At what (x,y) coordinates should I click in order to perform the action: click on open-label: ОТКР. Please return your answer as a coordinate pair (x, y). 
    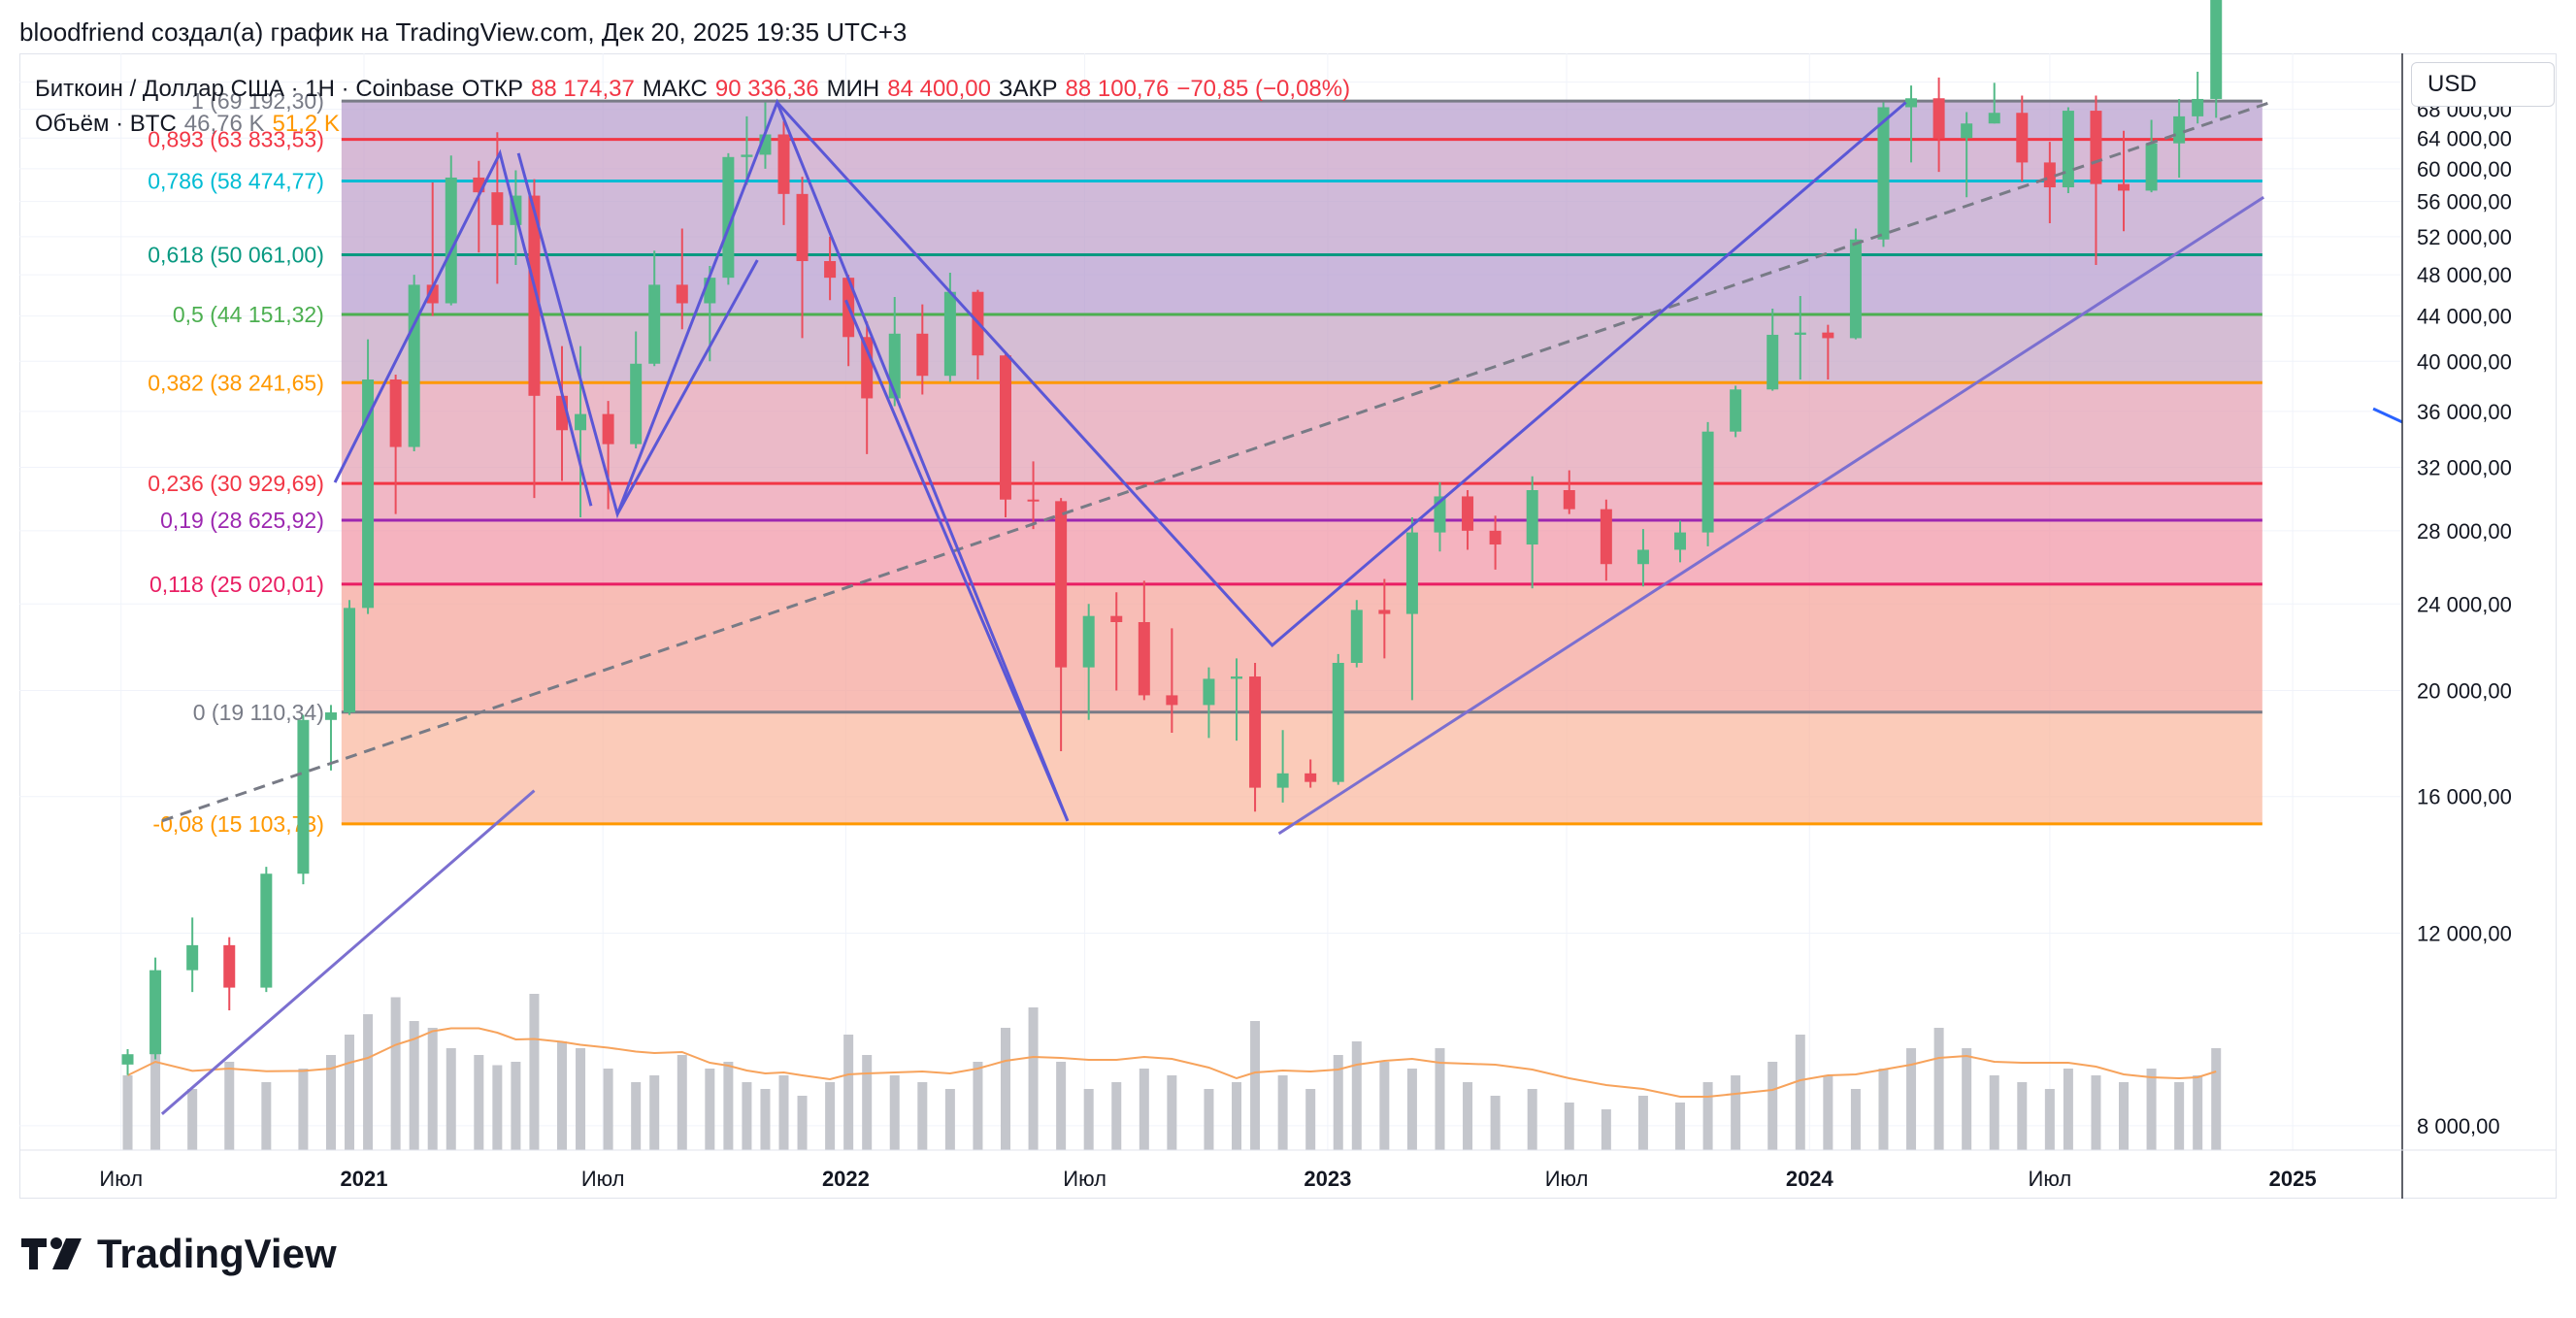
    Looking at the image, I should click on (492, 89).